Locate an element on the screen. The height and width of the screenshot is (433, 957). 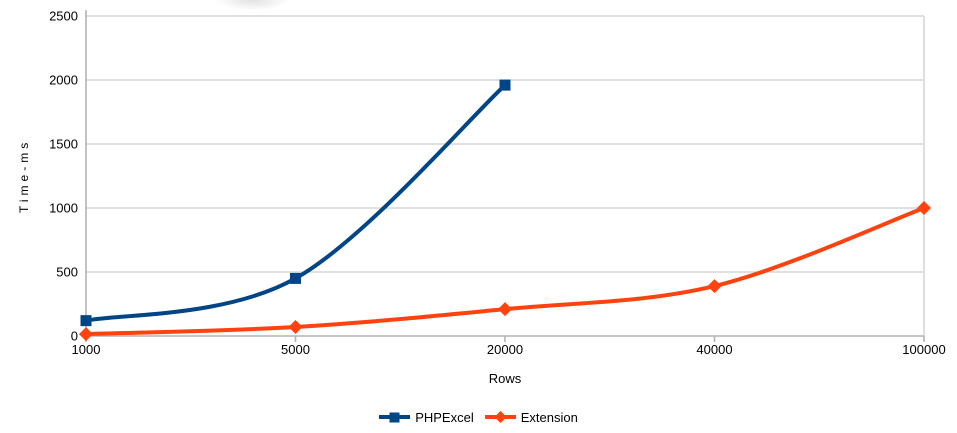
y-tick-label: 2000 is located at coordinates (63, 80).